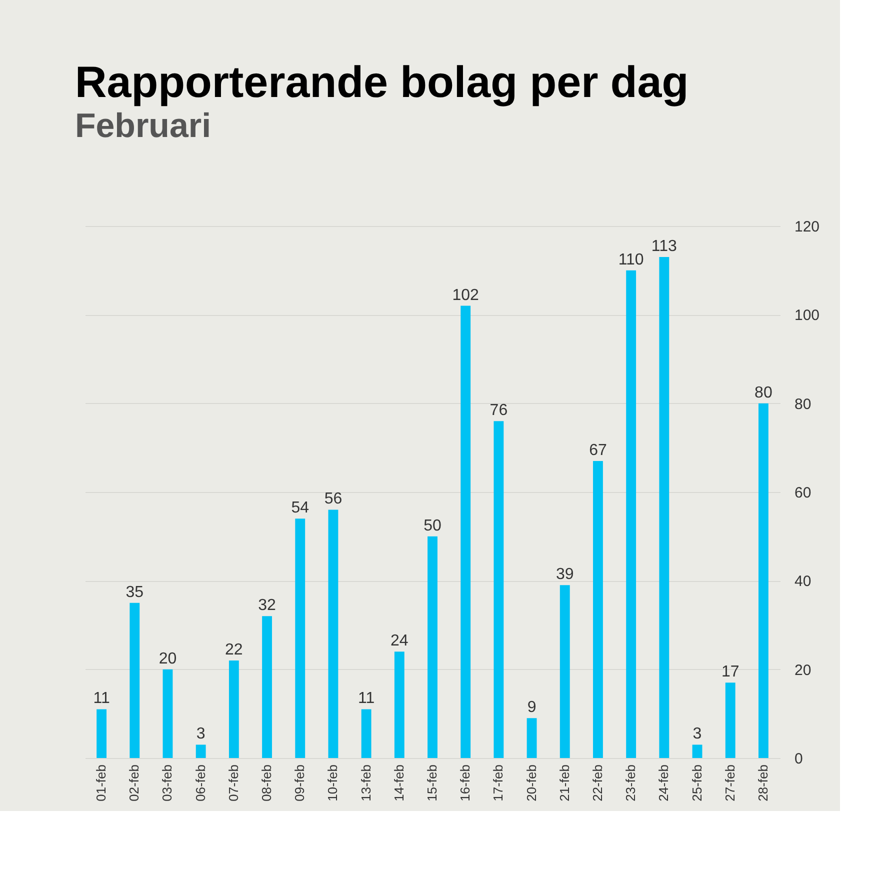 The image size is (893, 889). Describe the element at coordinates (134, 783) in the screenshot. I see `x-tick-label: 02-feb` at that location.